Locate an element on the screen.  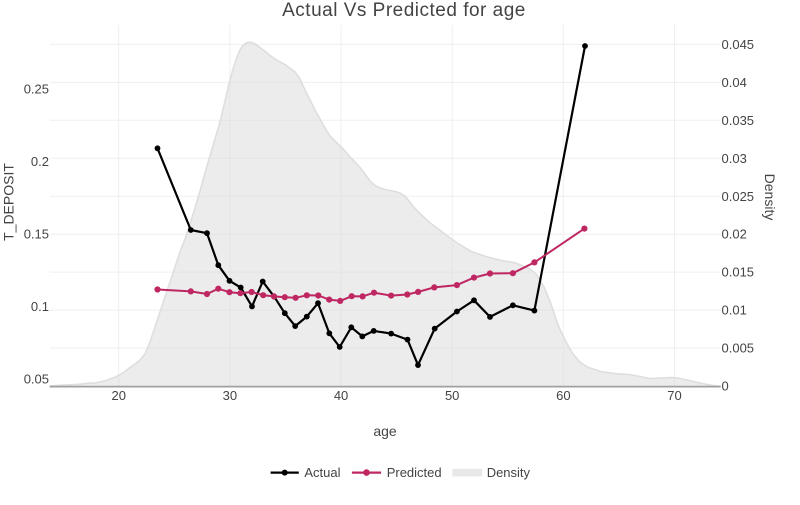
svg-text: 20 is located at coordinates (119, 395).